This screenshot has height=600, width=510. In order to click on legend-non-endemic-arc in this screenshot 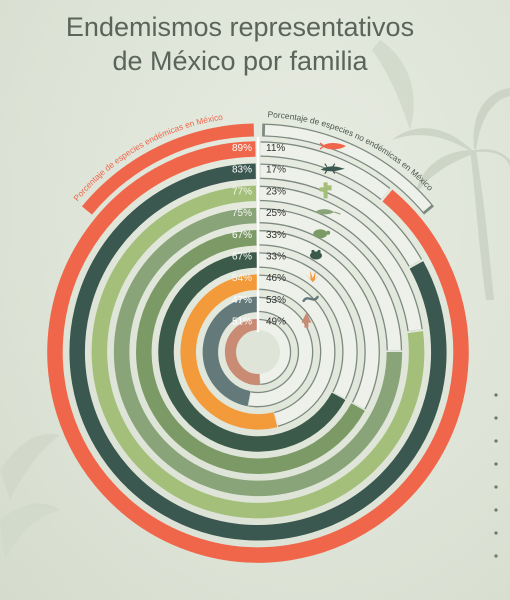, I will do `click(348, 168)`.